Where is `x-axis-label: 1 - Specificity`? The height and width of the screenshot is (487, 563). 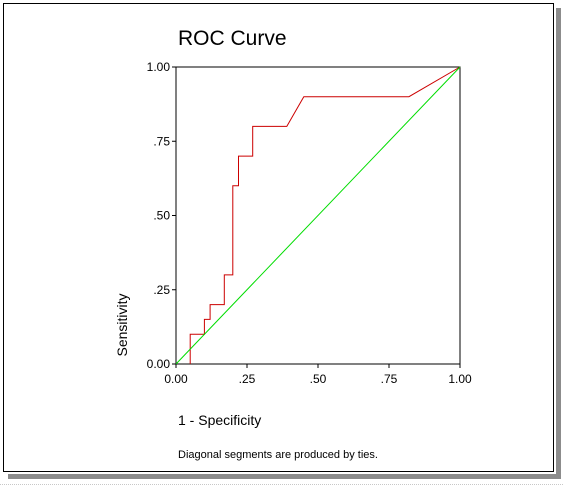 x-axis-label: 1 - Specificity is located at coordinates (219, 420).